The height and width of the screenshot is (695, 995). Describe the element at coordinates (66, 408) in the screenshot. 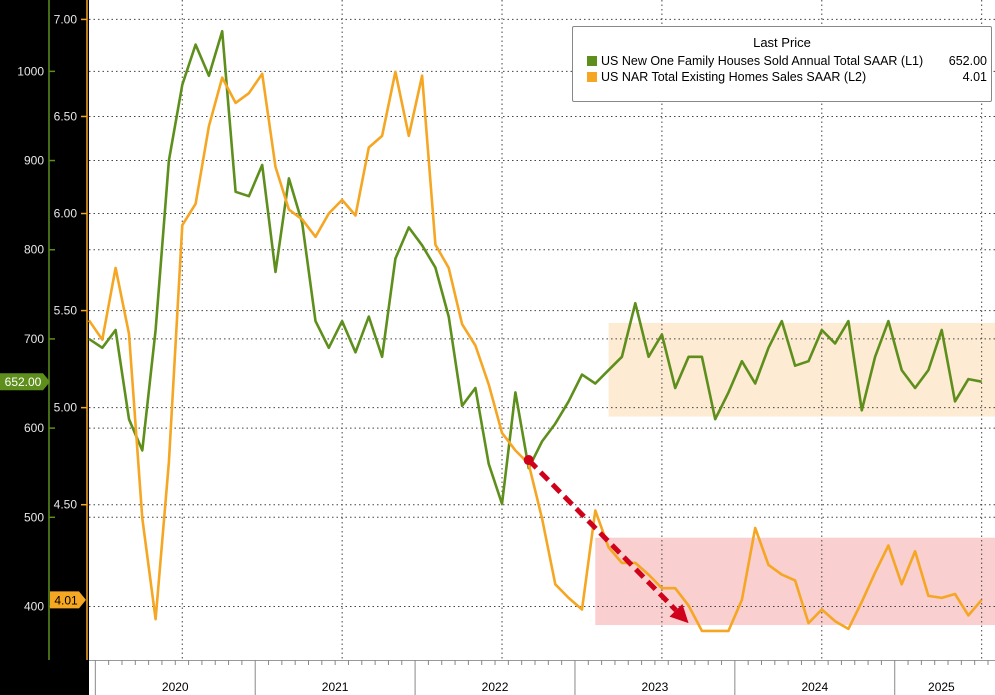

I see `right-axis-label-5-00: 5.00` at that location.